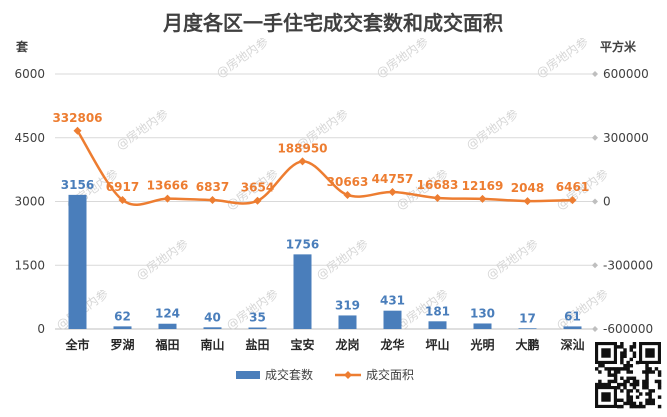  What do you see at coordinates (29, 265) in the screenshot?
I see `left-tick-label: 1500` at bounding box center [29, 265].